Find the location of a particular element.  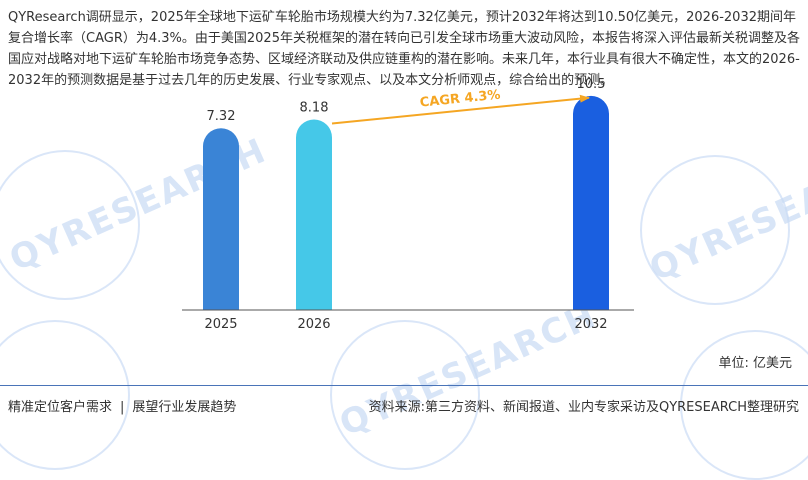

cagr-annotation: CAGR 4.3% is located at coordinates (460, 106).